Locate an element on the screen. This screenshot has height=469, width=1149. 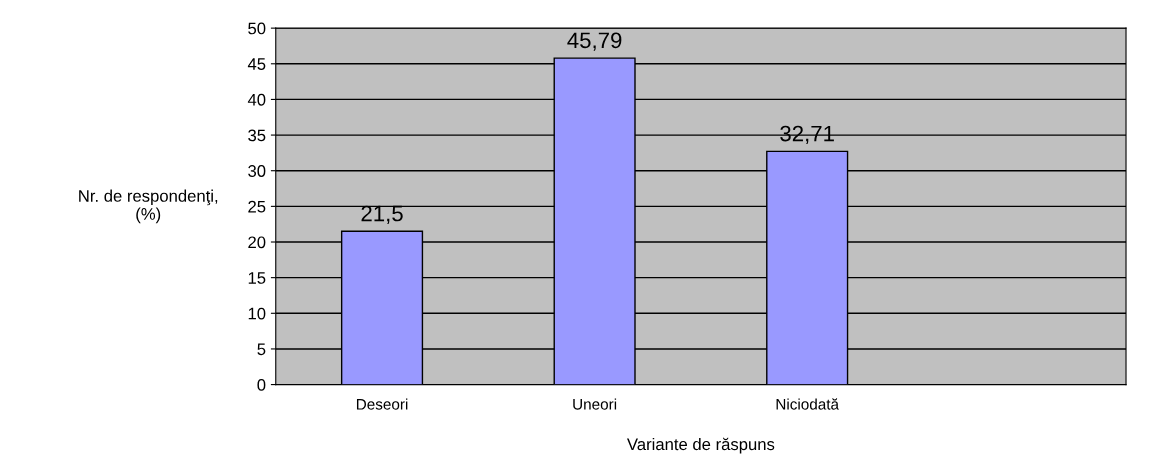
y-axis-title: Nr. de respondenţi, (%) is located at coordinates (148, 206).